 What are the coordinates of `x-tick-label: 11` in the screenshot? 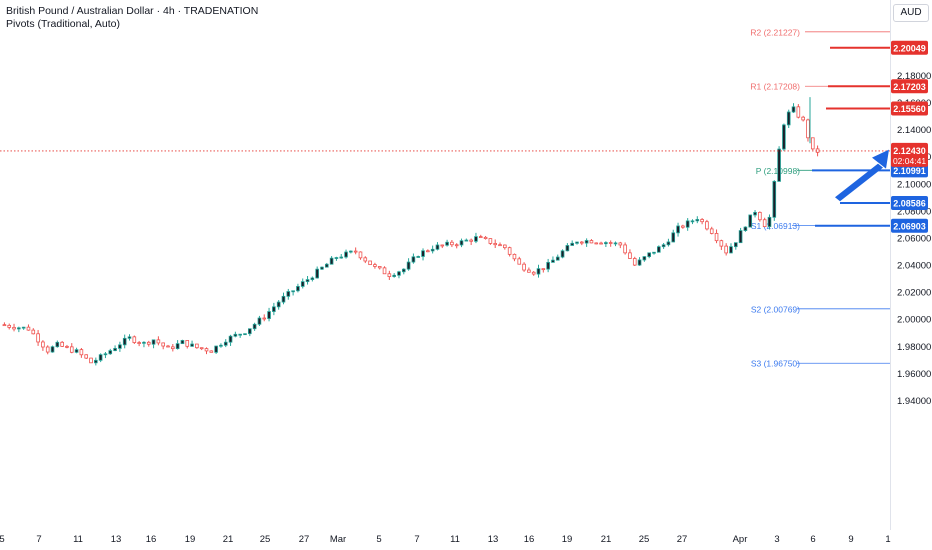 It's located at (455, 539).